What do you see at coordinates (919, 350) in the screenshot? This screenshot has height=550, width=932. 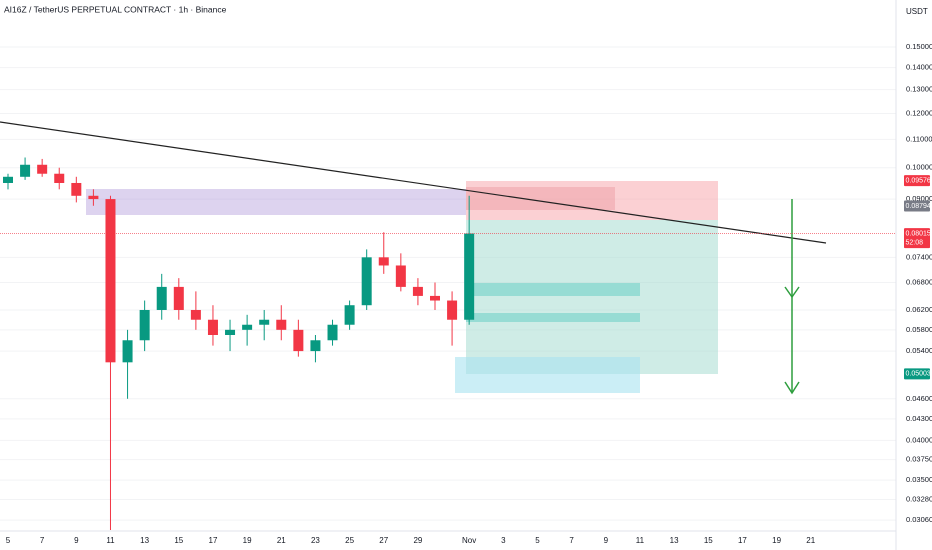 I see `y-tick-label: 0.05400` at bounding box center [919, 350].